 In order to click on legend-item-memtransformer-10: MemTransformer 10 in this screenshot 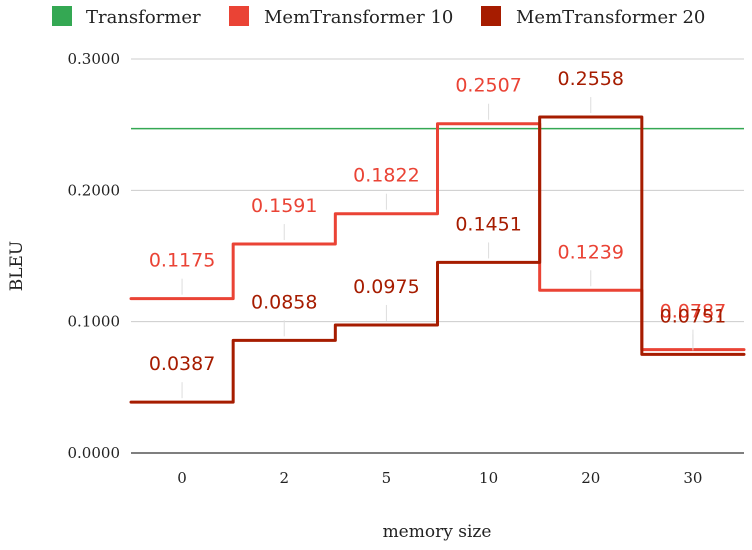, I will do `click(341, 17)`.